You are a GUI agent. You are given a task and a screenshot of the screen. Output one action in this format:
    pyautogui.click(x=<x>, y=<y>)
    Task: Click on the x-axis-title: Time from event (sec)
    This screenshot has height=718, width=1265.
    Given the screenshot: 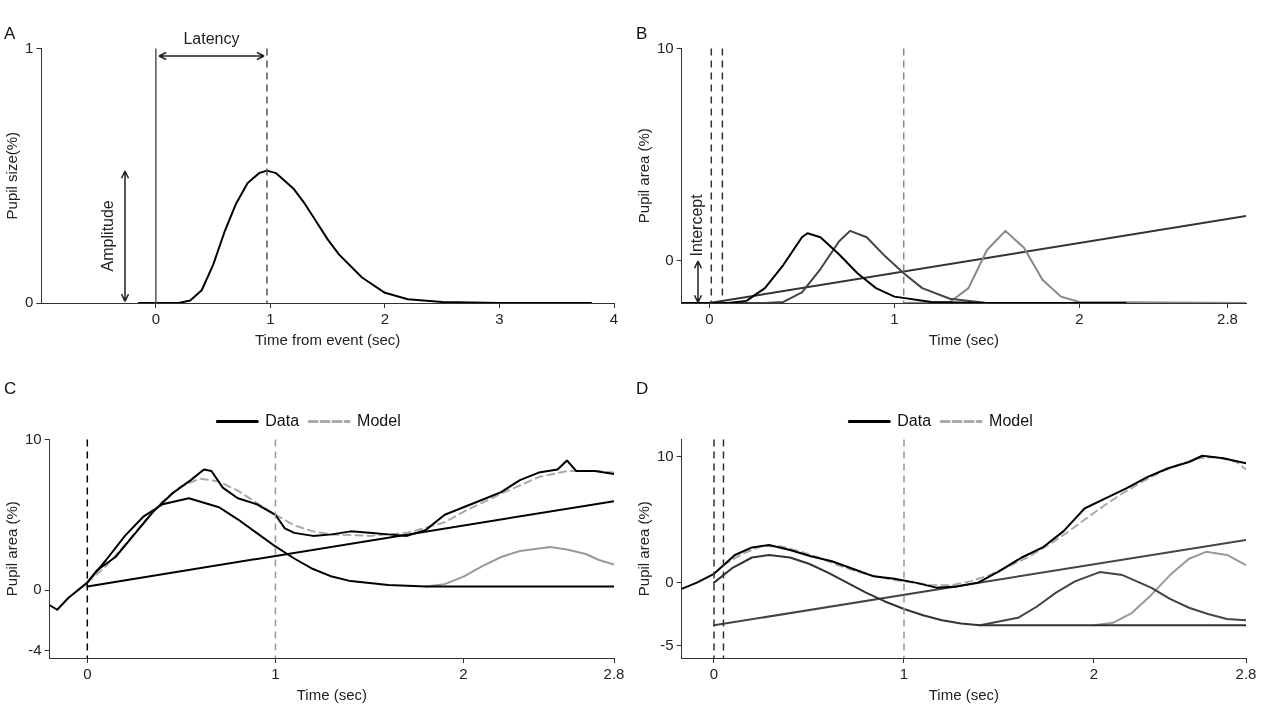 What is the action you would take?
    pyautogui.click(x=328, y=340)
    